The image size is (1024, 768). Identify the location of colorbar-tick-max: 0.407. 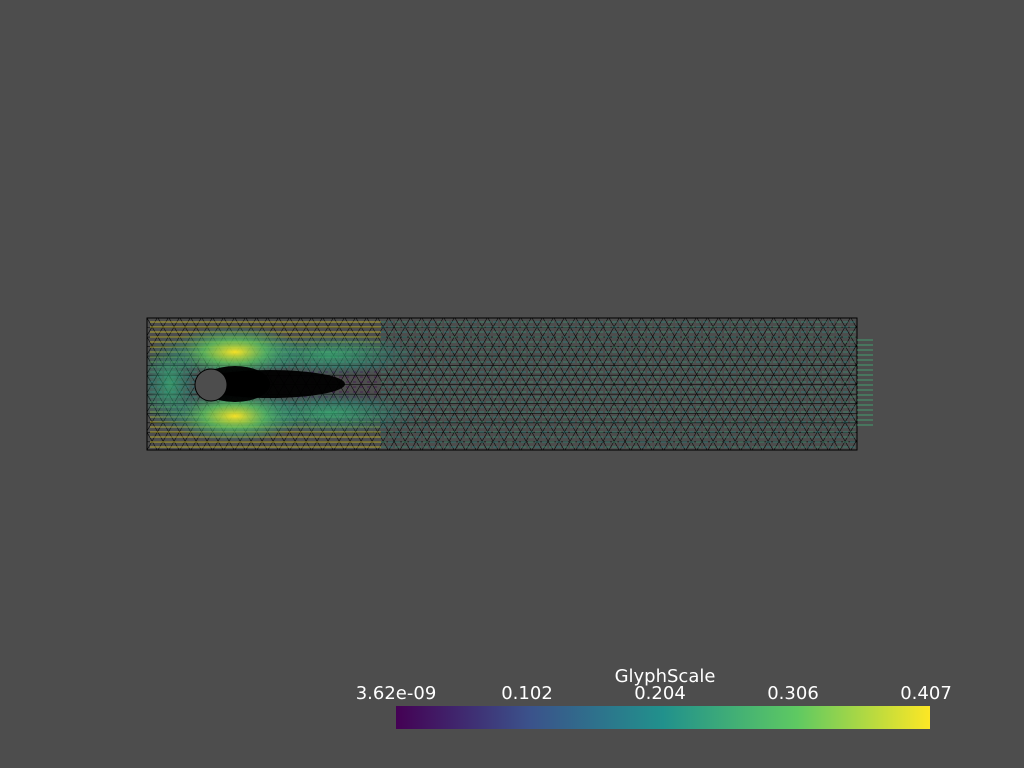
(926, 693).